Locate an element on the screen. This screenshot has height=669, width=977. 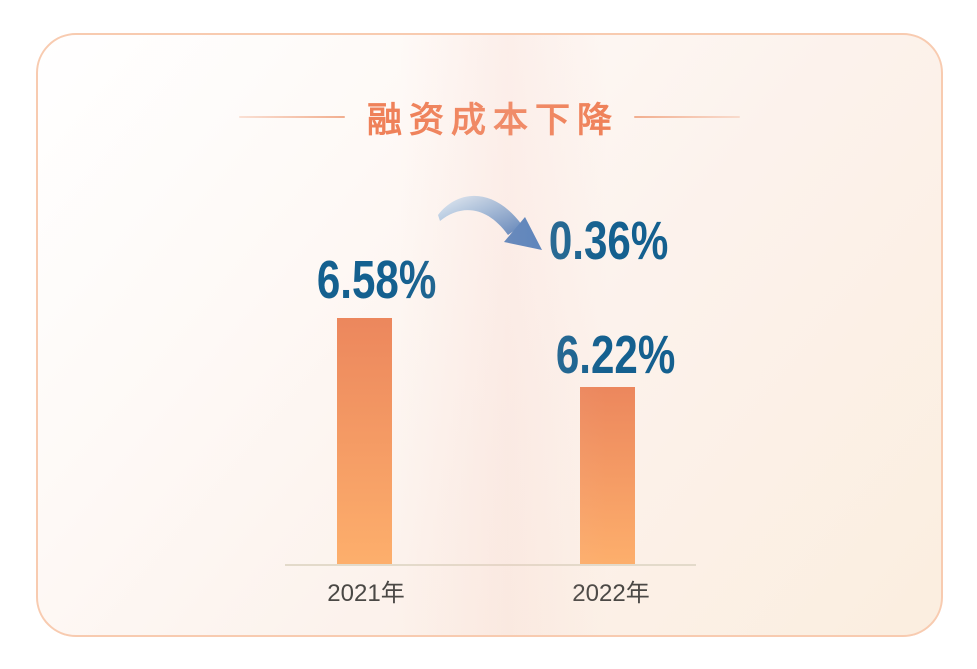
x-axis-label-2021: 2021年 is located at coordinates (366, 593).